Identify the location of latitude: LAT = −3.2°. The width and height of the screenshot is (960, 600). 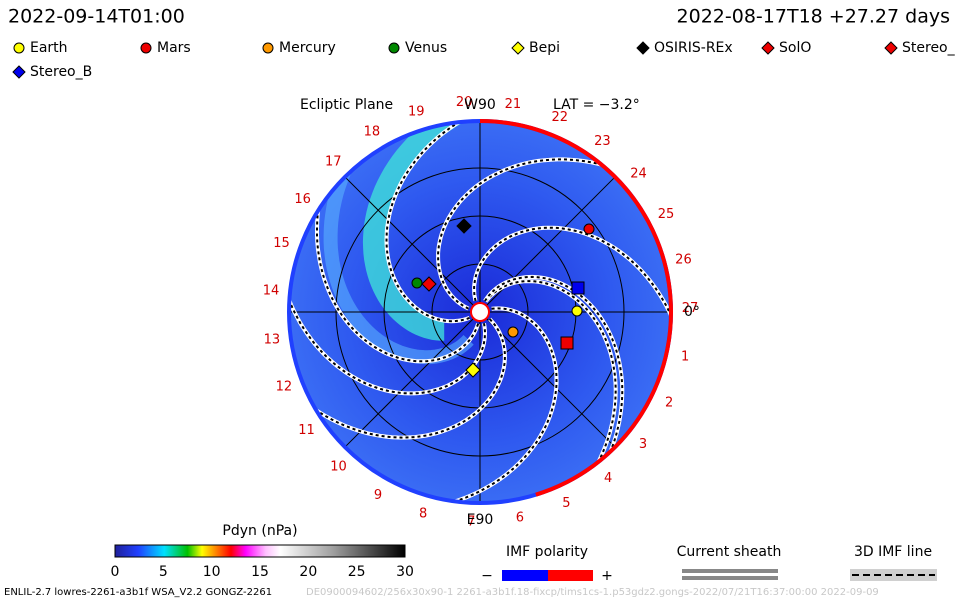
(596, 105).